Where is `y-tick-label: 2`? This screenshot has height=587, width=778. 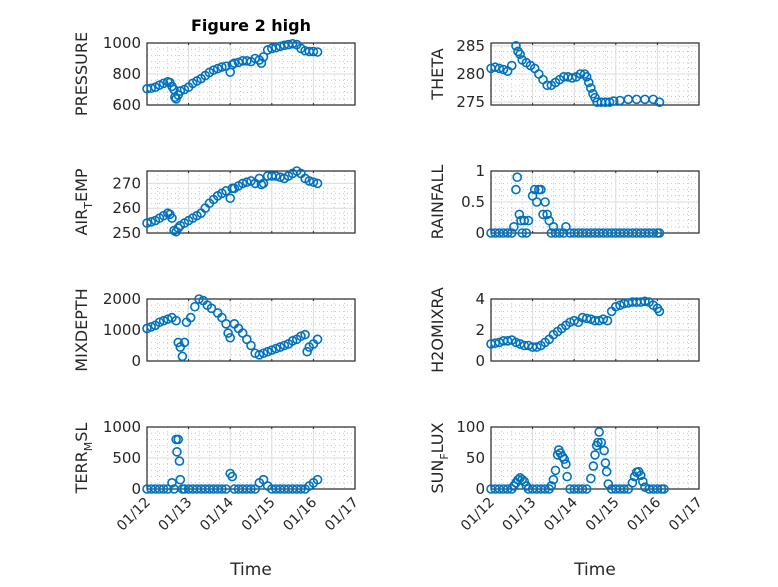
y-tick-label: 2 is located at coordinates (480, 330).